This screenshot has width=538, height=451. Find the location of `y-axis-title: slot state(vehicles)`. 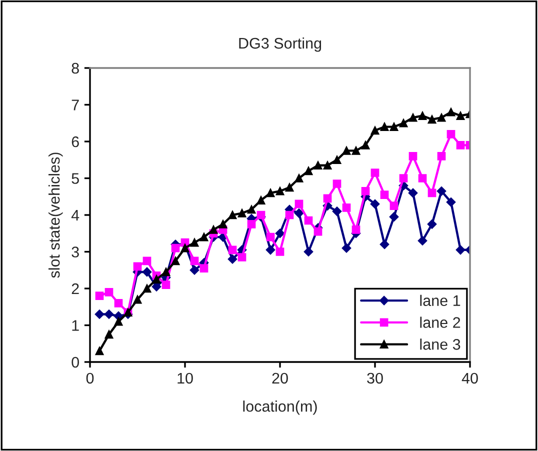

y-axis-title: slot state(vehicles) is located at coordinates (55, 215).